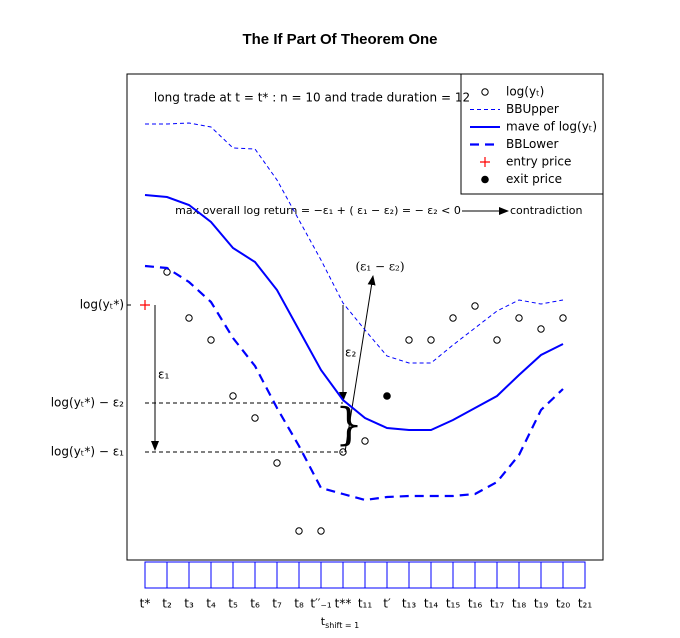 The image size is (680, 638). I want to click on legend-frame, so click(532, 134).